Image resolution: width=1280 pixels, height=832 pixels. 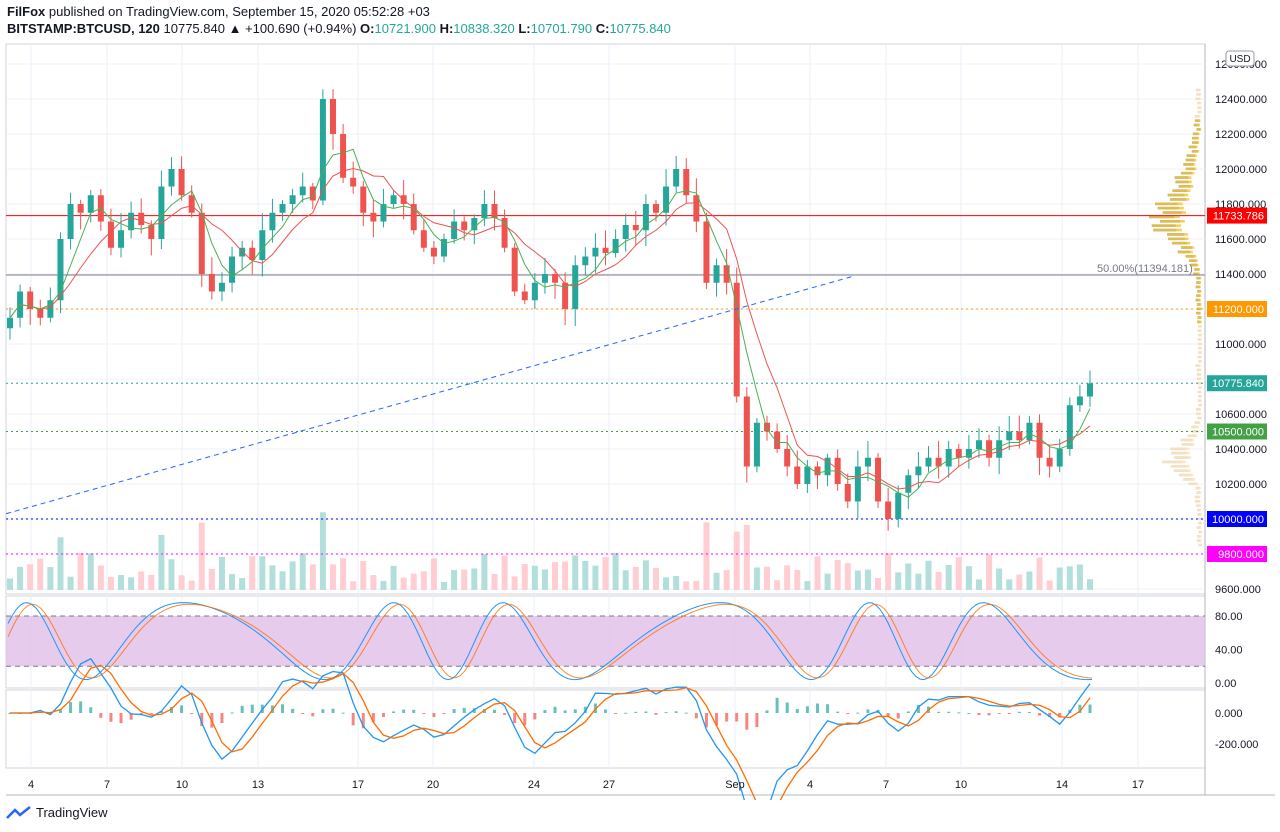 What do you see at coordinates (31, 785) in the screenshot?
I see `x-tick-label: 4` at bounding box center [31, 785].